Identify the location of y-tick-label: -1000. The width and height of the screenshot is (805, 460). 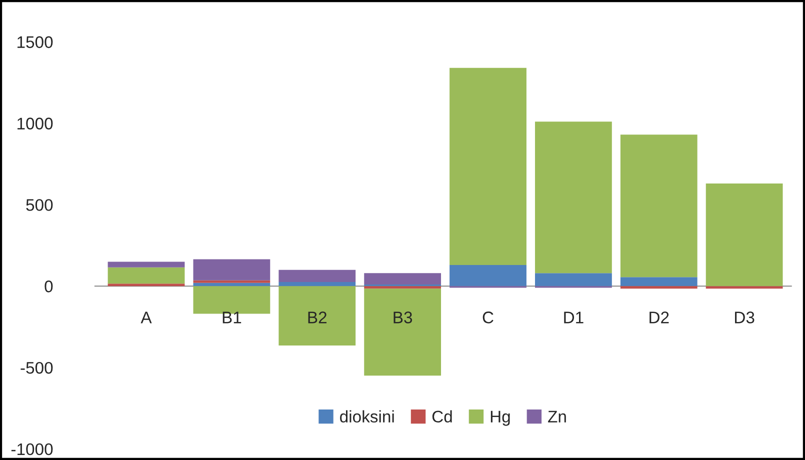
(32, 449).